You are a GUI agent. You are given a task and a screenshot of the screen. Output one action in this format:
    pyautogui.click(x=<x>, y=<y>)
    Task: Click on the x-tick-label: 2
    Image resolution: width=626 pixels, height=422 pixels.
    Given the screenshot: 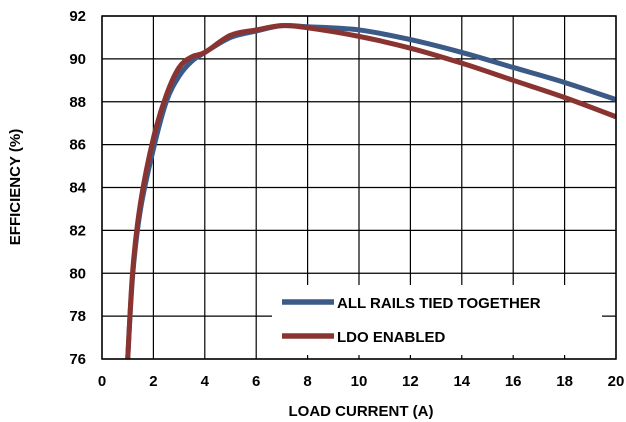 What is the action you would take?
    pyautogui.click(x=153, y=381)
    